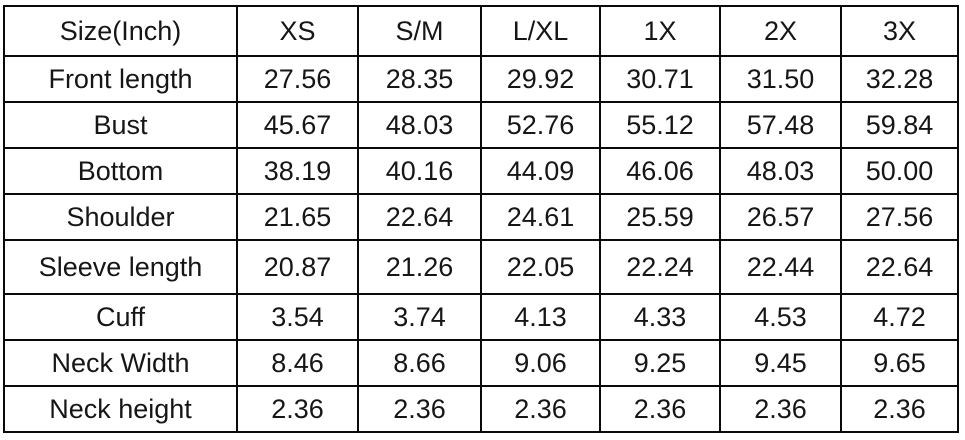  I want to click on measurement-cell: 46.06, so click(660, 171).